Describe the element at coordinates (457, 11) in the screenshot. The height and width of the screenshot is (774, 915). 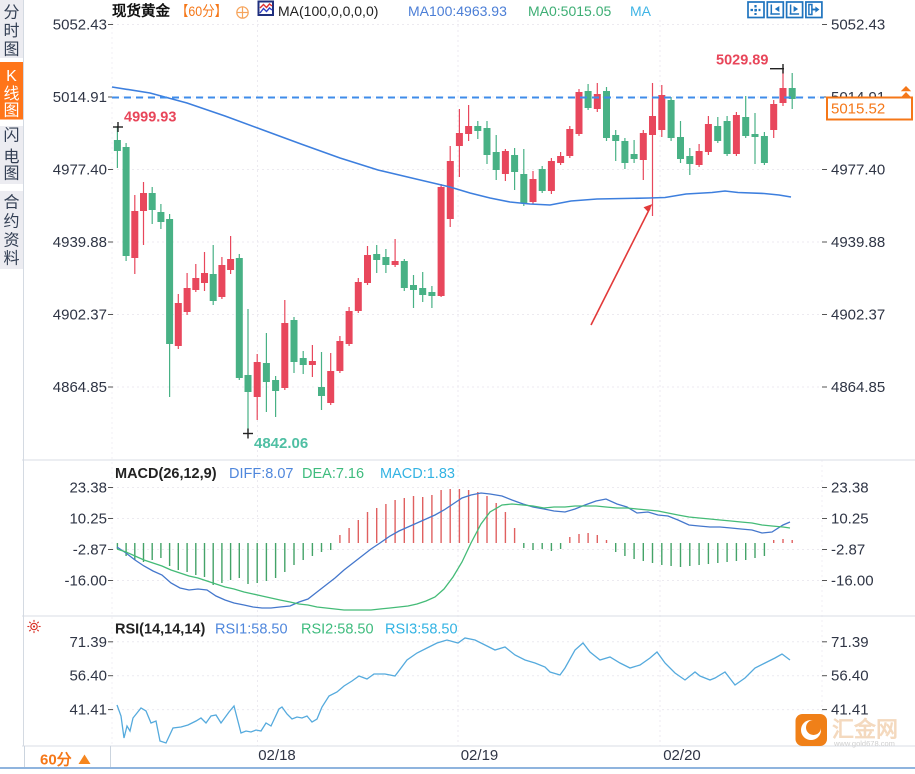
I see `svg-text: MA100:4963.93` at that location.